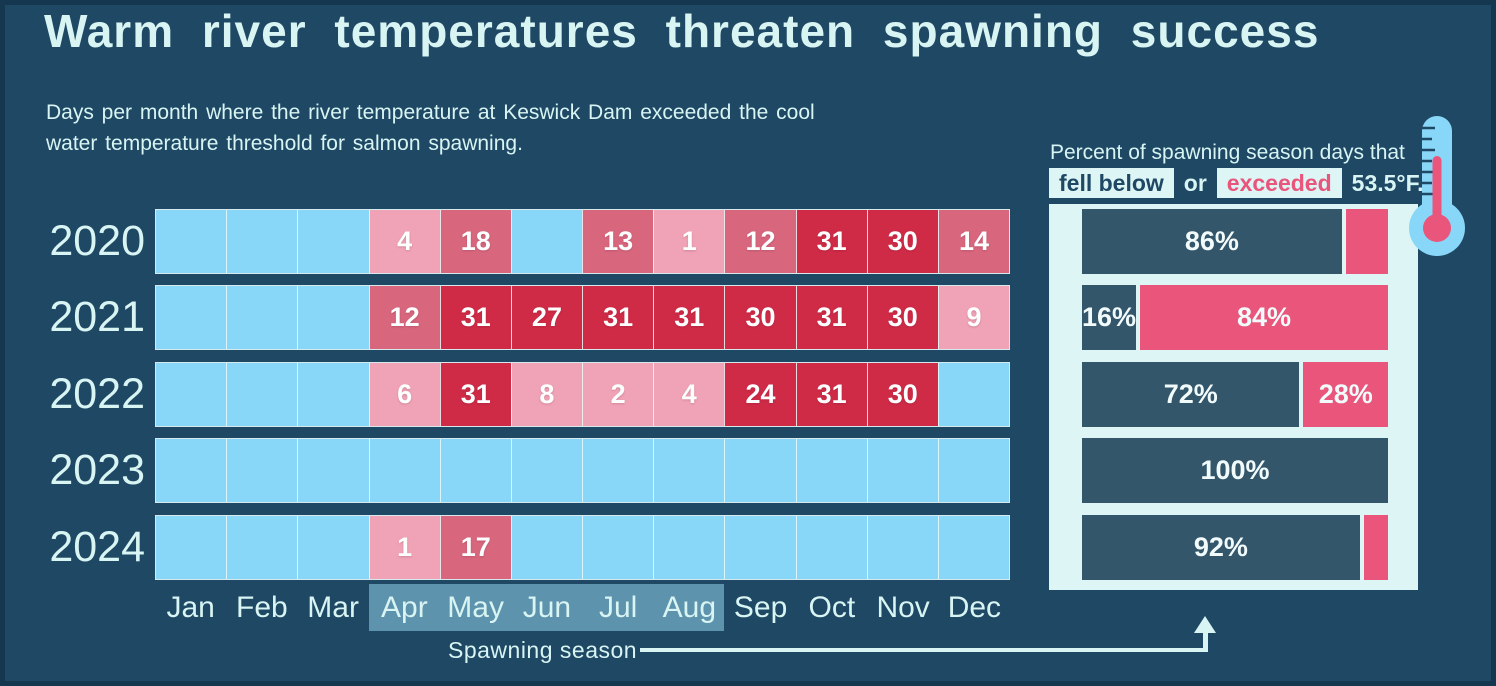  I want to click on heatmap-row, so click(582, 470).